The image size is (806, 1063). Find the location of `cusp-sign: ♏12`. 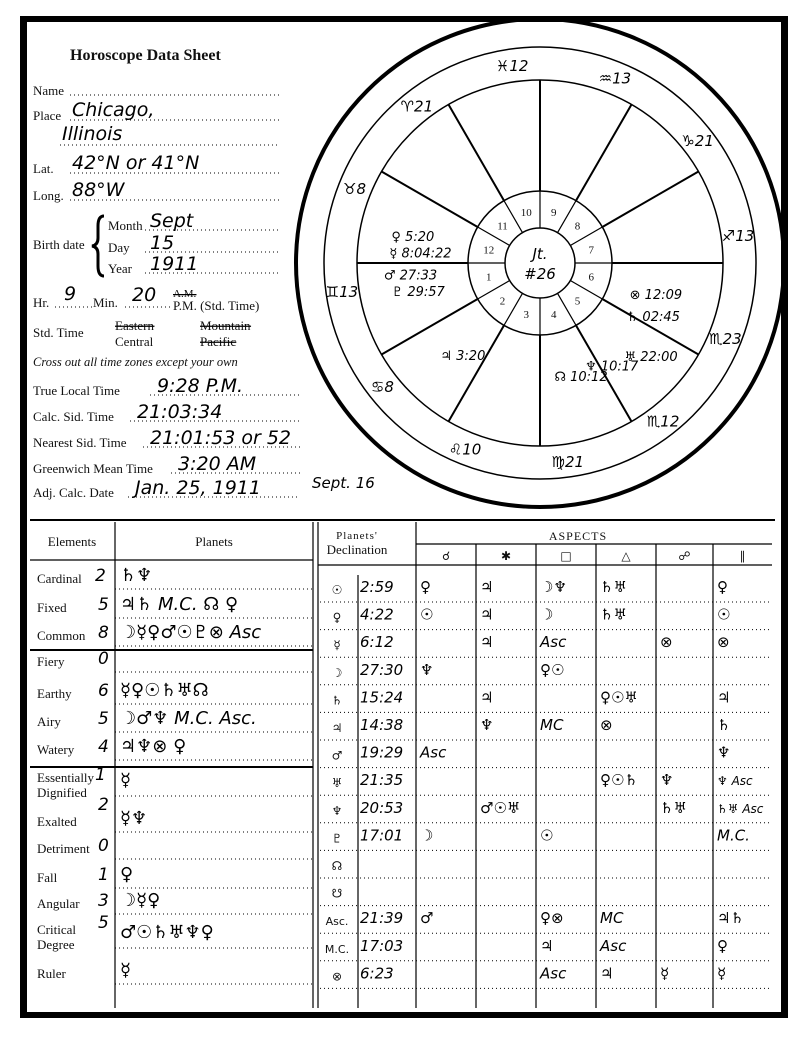

cusp-sign: ♏12 is located at coordinates (663, 422).